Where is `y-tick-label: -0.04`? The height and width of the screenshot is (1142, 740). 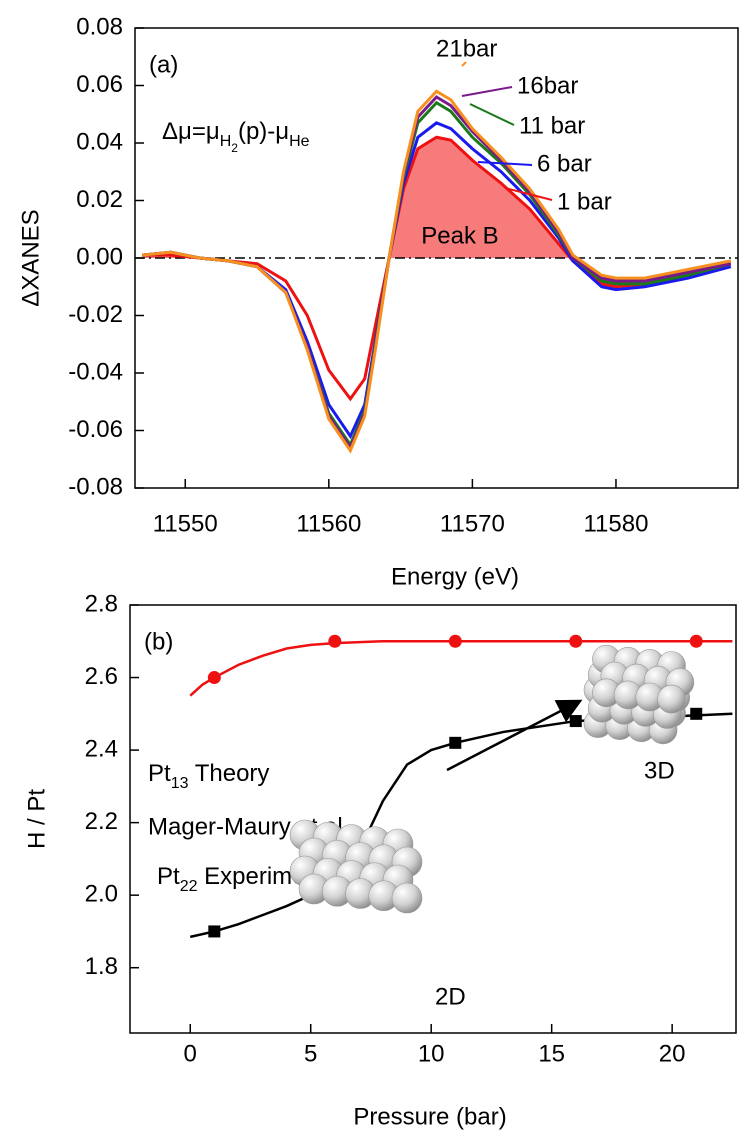
y-tick-label: -0.04 is located at coordinates (95, 371).